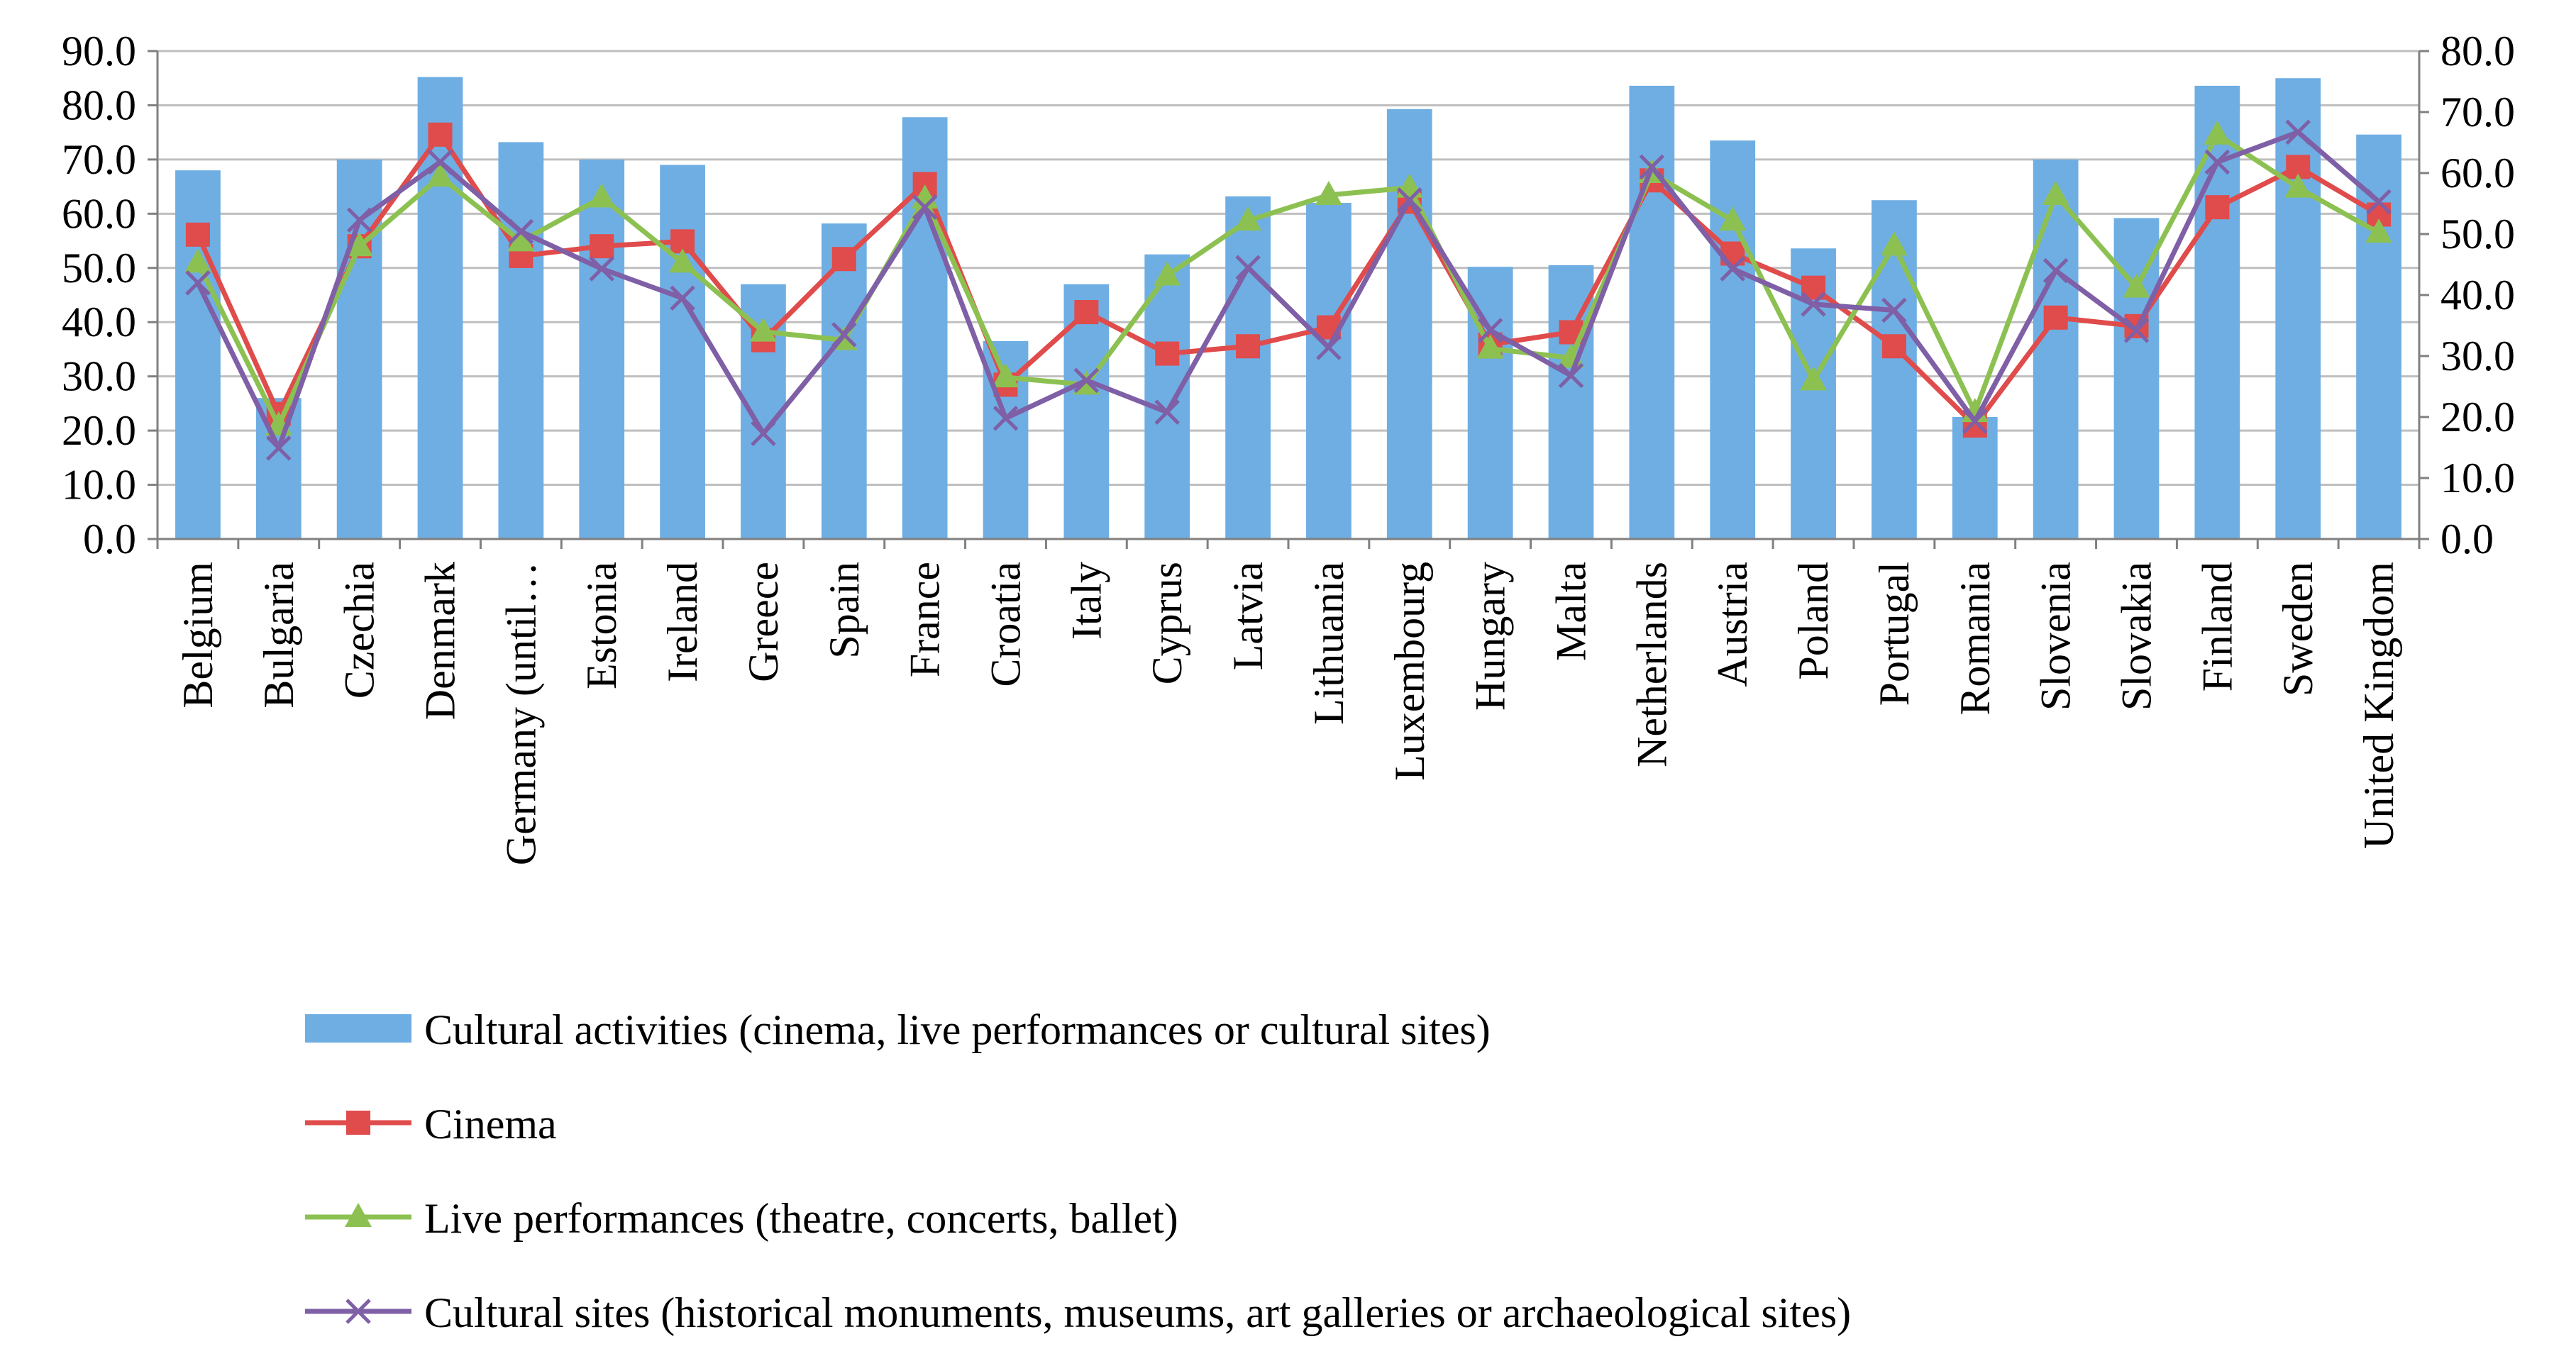  I want to click on category-label-portugal: Portugal, so click(1894, 634).